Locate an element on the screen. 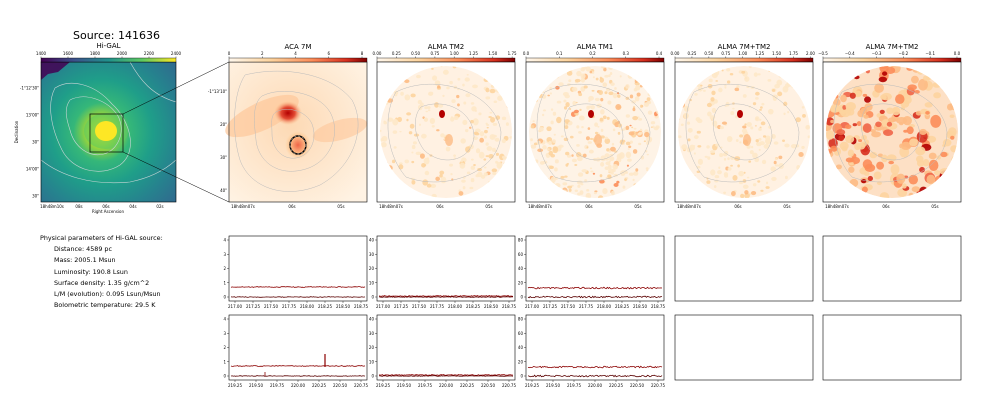 This screenshot has height=405, width=1000. higal-xtick-label: 02s is located at coordinates (159, 206).